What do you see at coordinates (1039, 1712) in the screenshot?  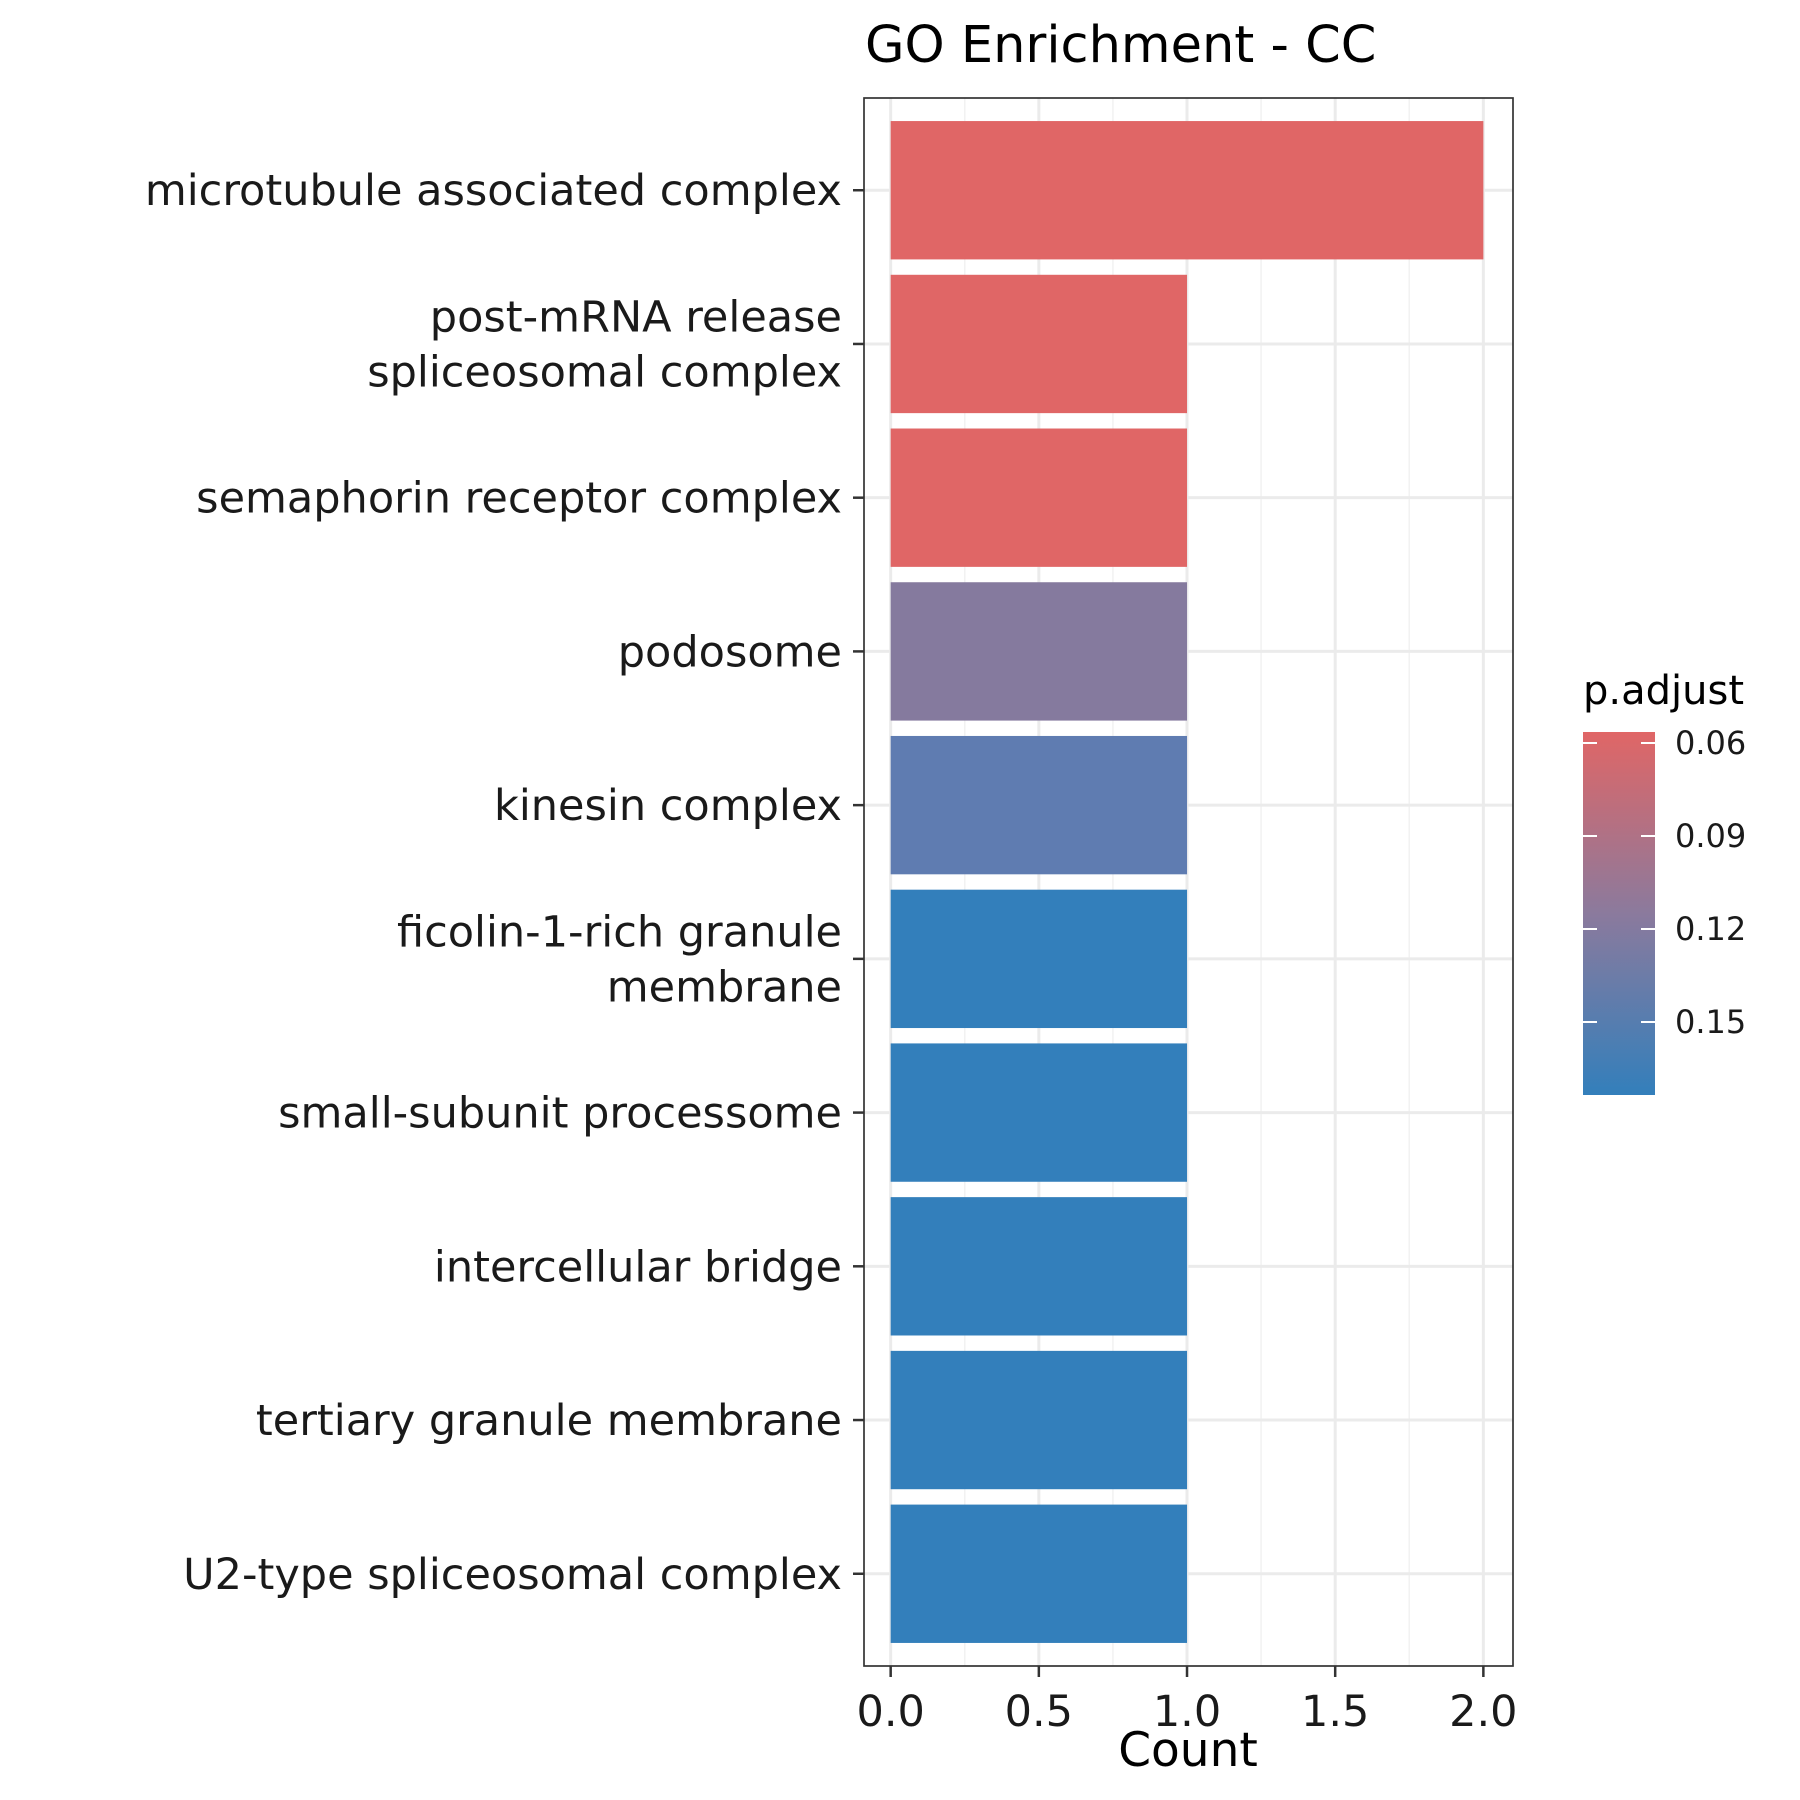 I see `x-axis-tick-label: 0.5` at bounding box center [1039, 1712].